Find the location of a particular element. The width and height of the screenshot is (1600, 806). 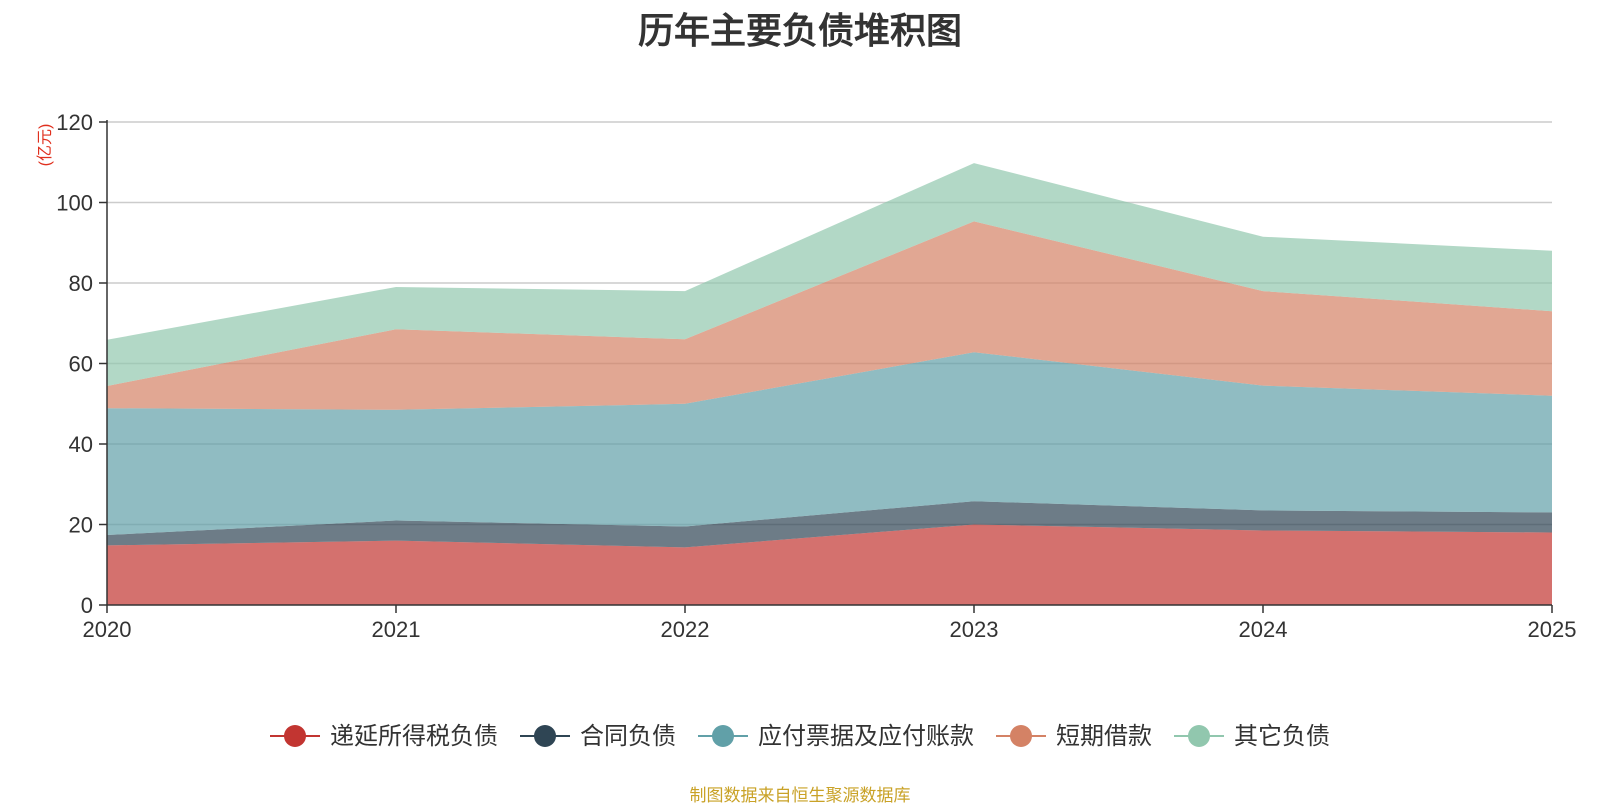

legend-item: 应付票据及应付账款 is located at coordinates (836, 736).